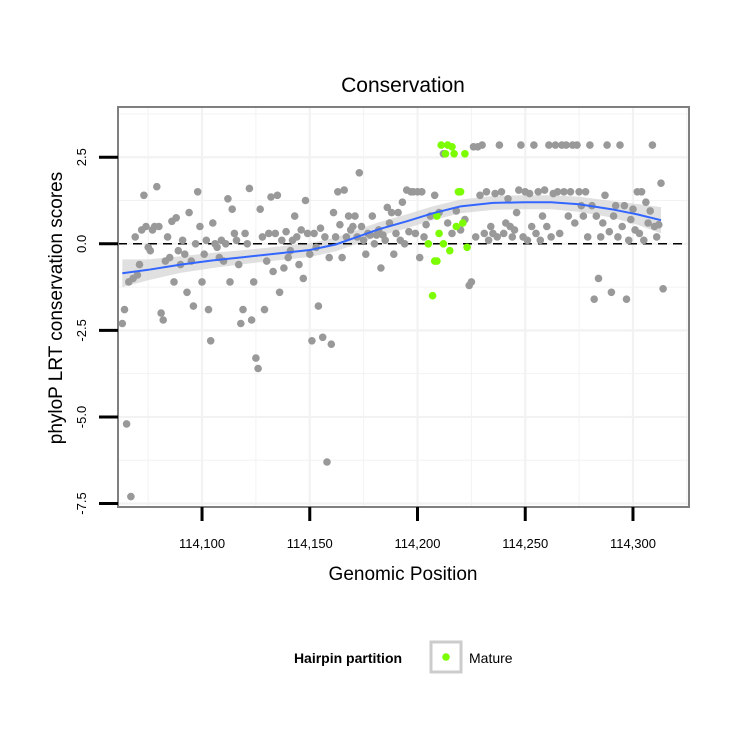 Image resolution: width=750 pixels, height=755 pixels. What do you see at coordinates (525, 543) in the screenshot?
I see `x-tick-label: 114,250` at bounding box center [525, 543].